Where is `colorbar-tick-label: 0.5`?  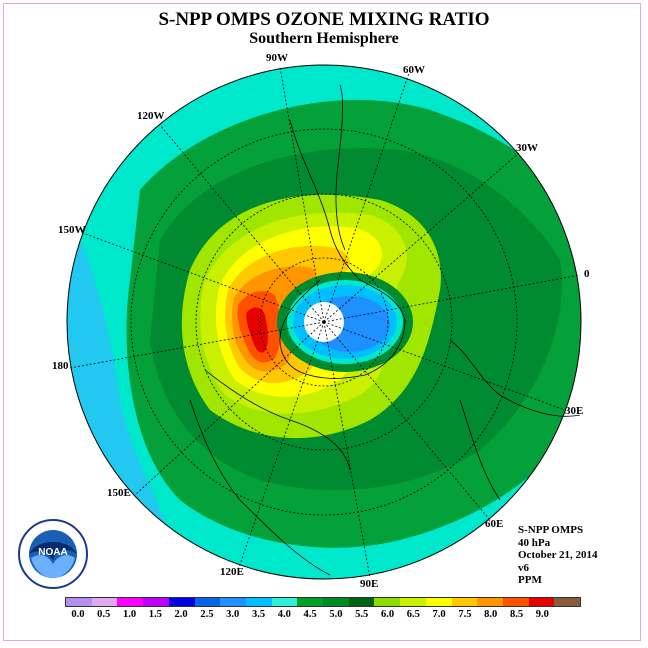 colorbar-tick-label: 0.5 is located at coordinates (104, 614).